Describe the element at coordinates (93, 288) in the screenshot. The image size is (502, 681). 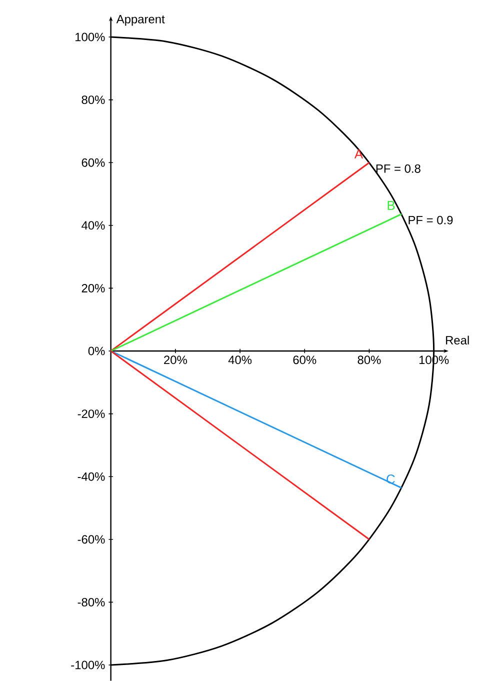
I see `y-tick-label: 20%` at that location.